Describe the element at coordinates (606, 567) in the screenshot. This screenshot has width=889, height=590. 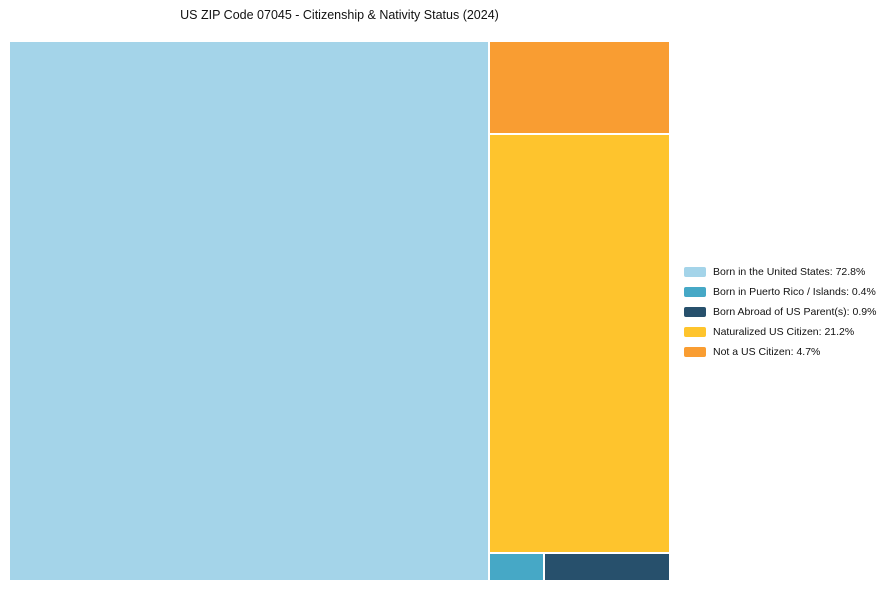
I see `treemap-cell-born-abroad-of-us-parent-s` at that location.